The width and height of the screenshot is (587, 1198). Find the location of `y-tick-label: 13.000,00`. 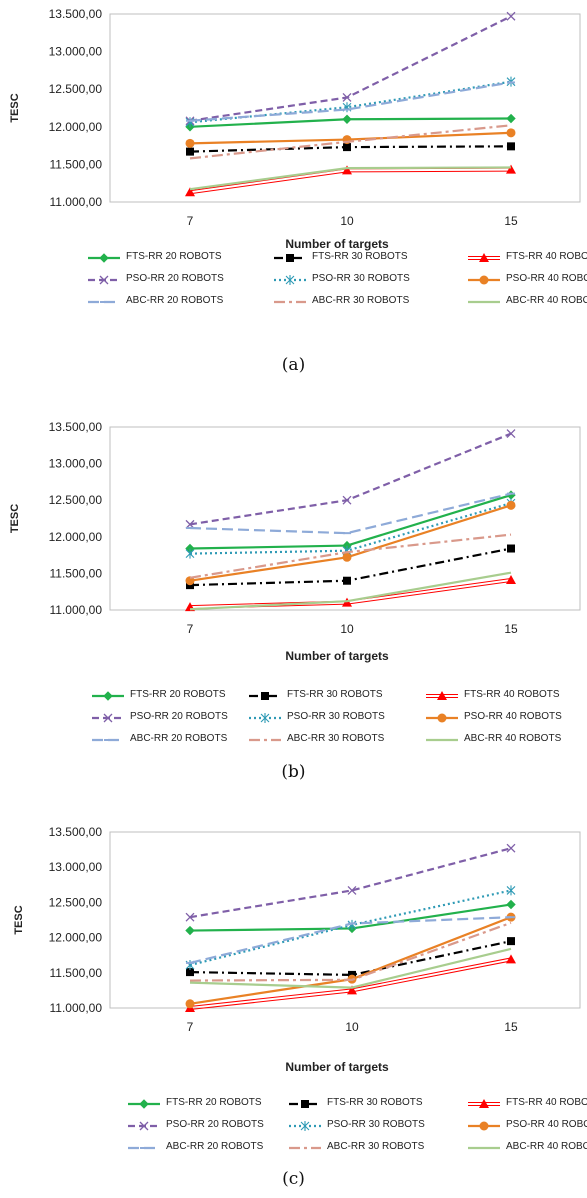

y-tick-label: 13.000,00 is located at coordinates (76, 867).